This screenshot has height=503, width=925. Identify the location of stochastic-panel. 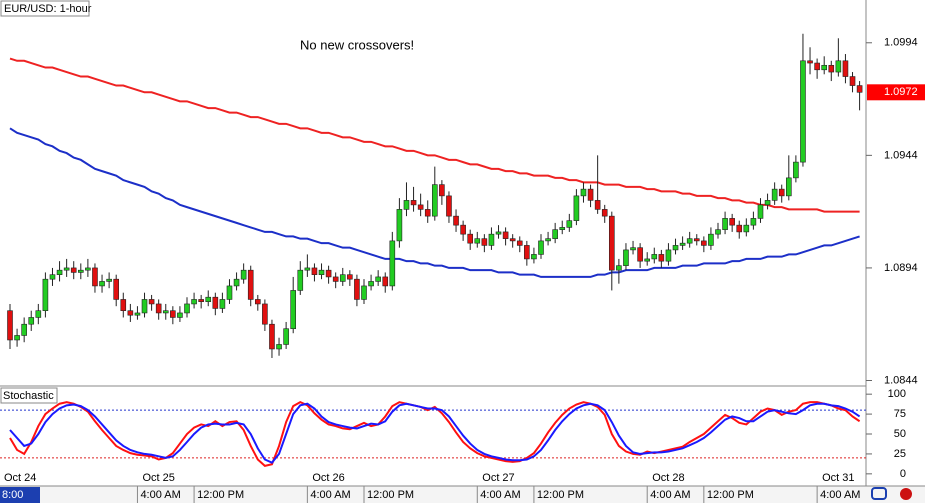
(433, 434).